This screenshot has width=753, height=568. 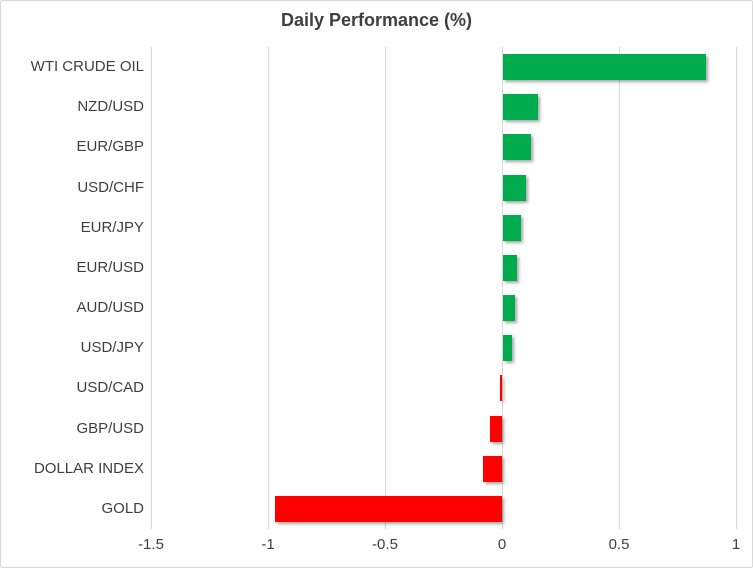 I want to click on category-label: EUR/GBP, so click(x=110, y=147).